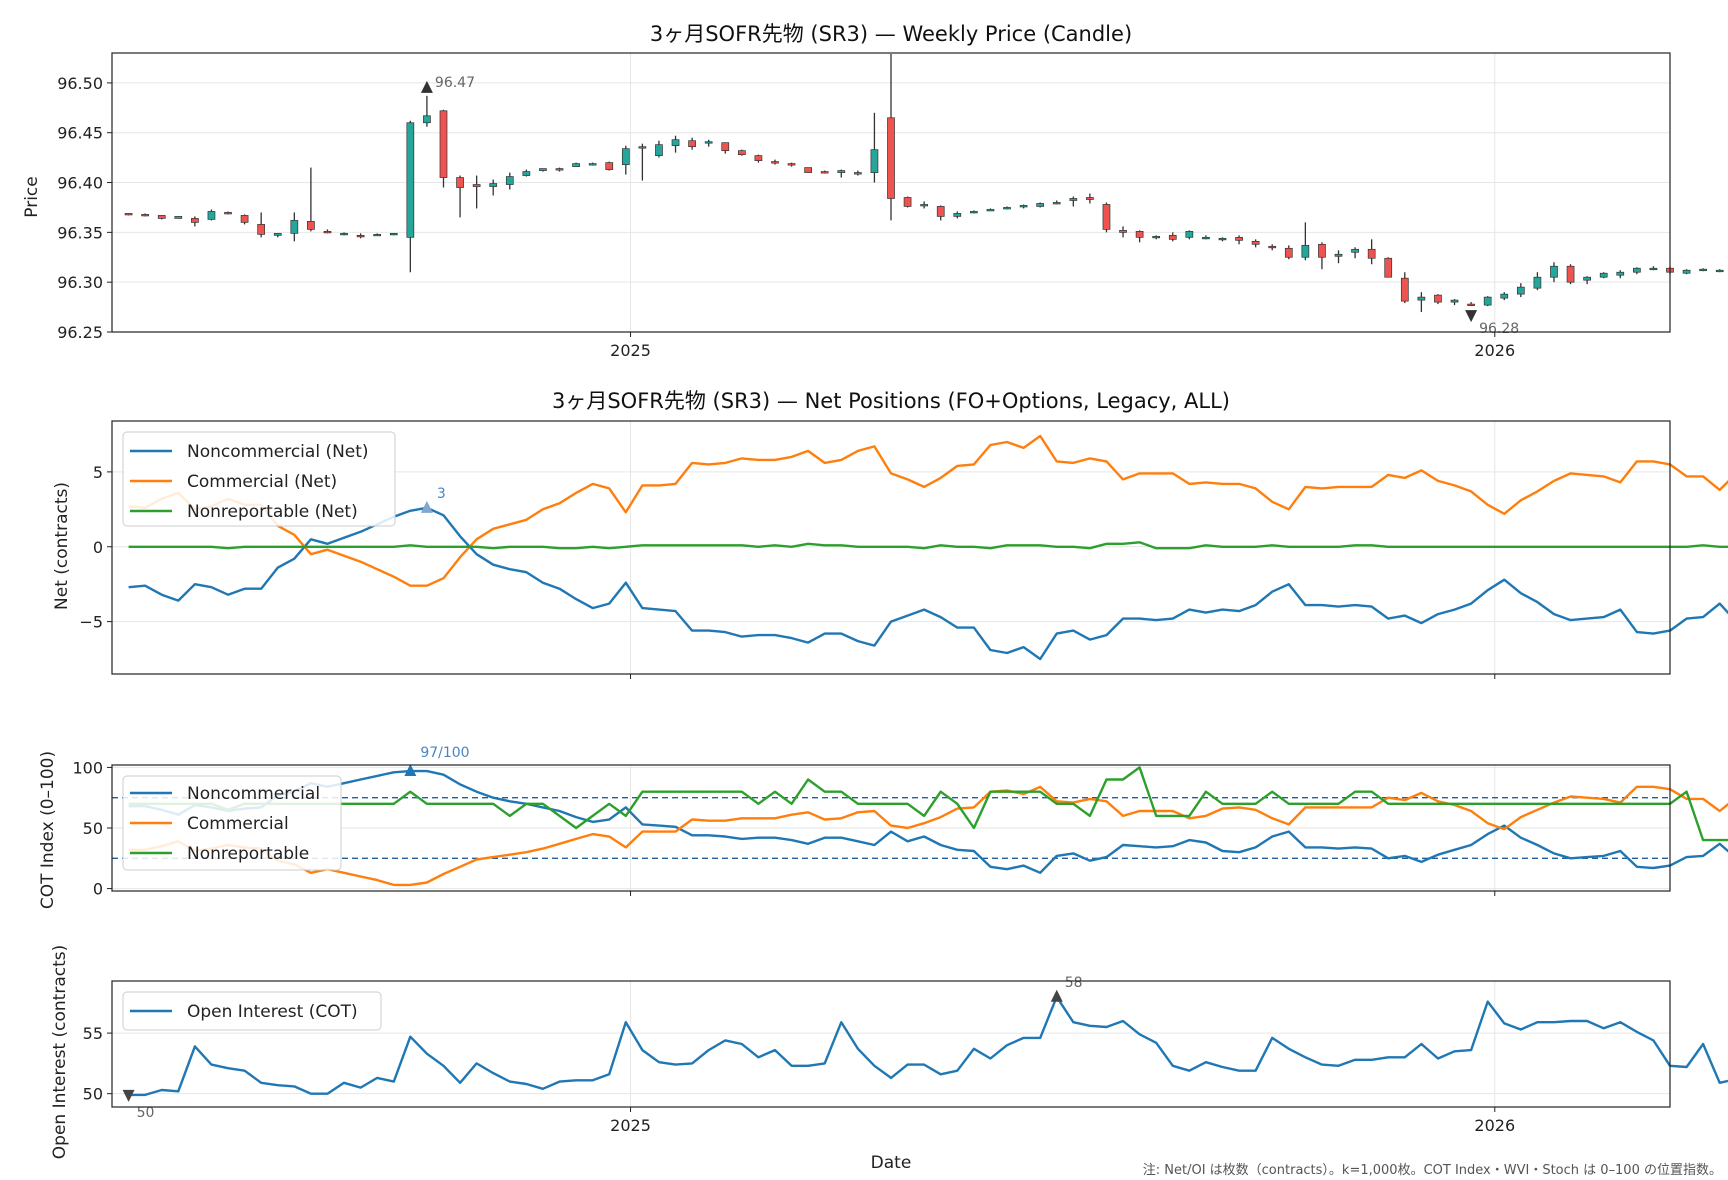  What do you see at coordinates (128, 1095) in the screenshot?
I see `oi-min-marker-icon` at bounding box center [128, 1095].